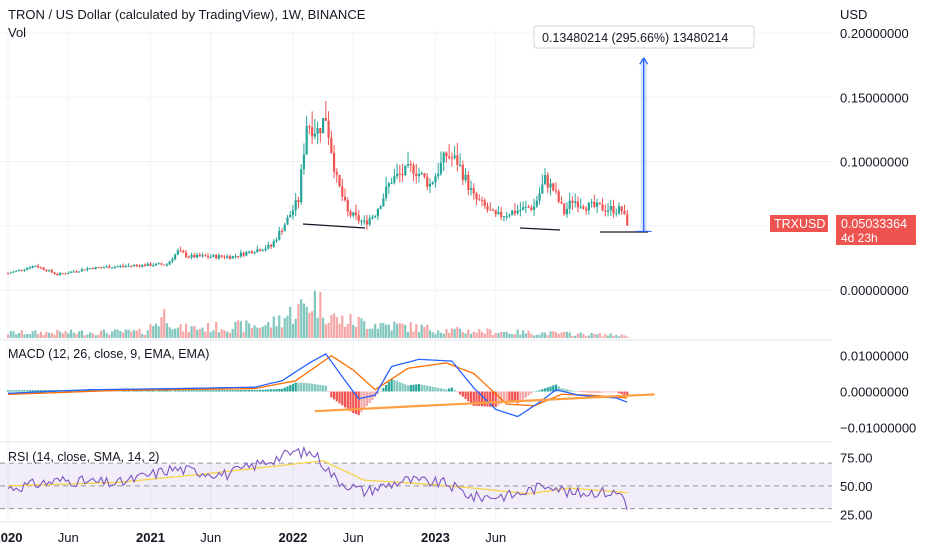 The width and height of the screenshot is (932, 550). Describe the element at coordinates (876, 230) in the screenshot. I see `price-badge` at that location.